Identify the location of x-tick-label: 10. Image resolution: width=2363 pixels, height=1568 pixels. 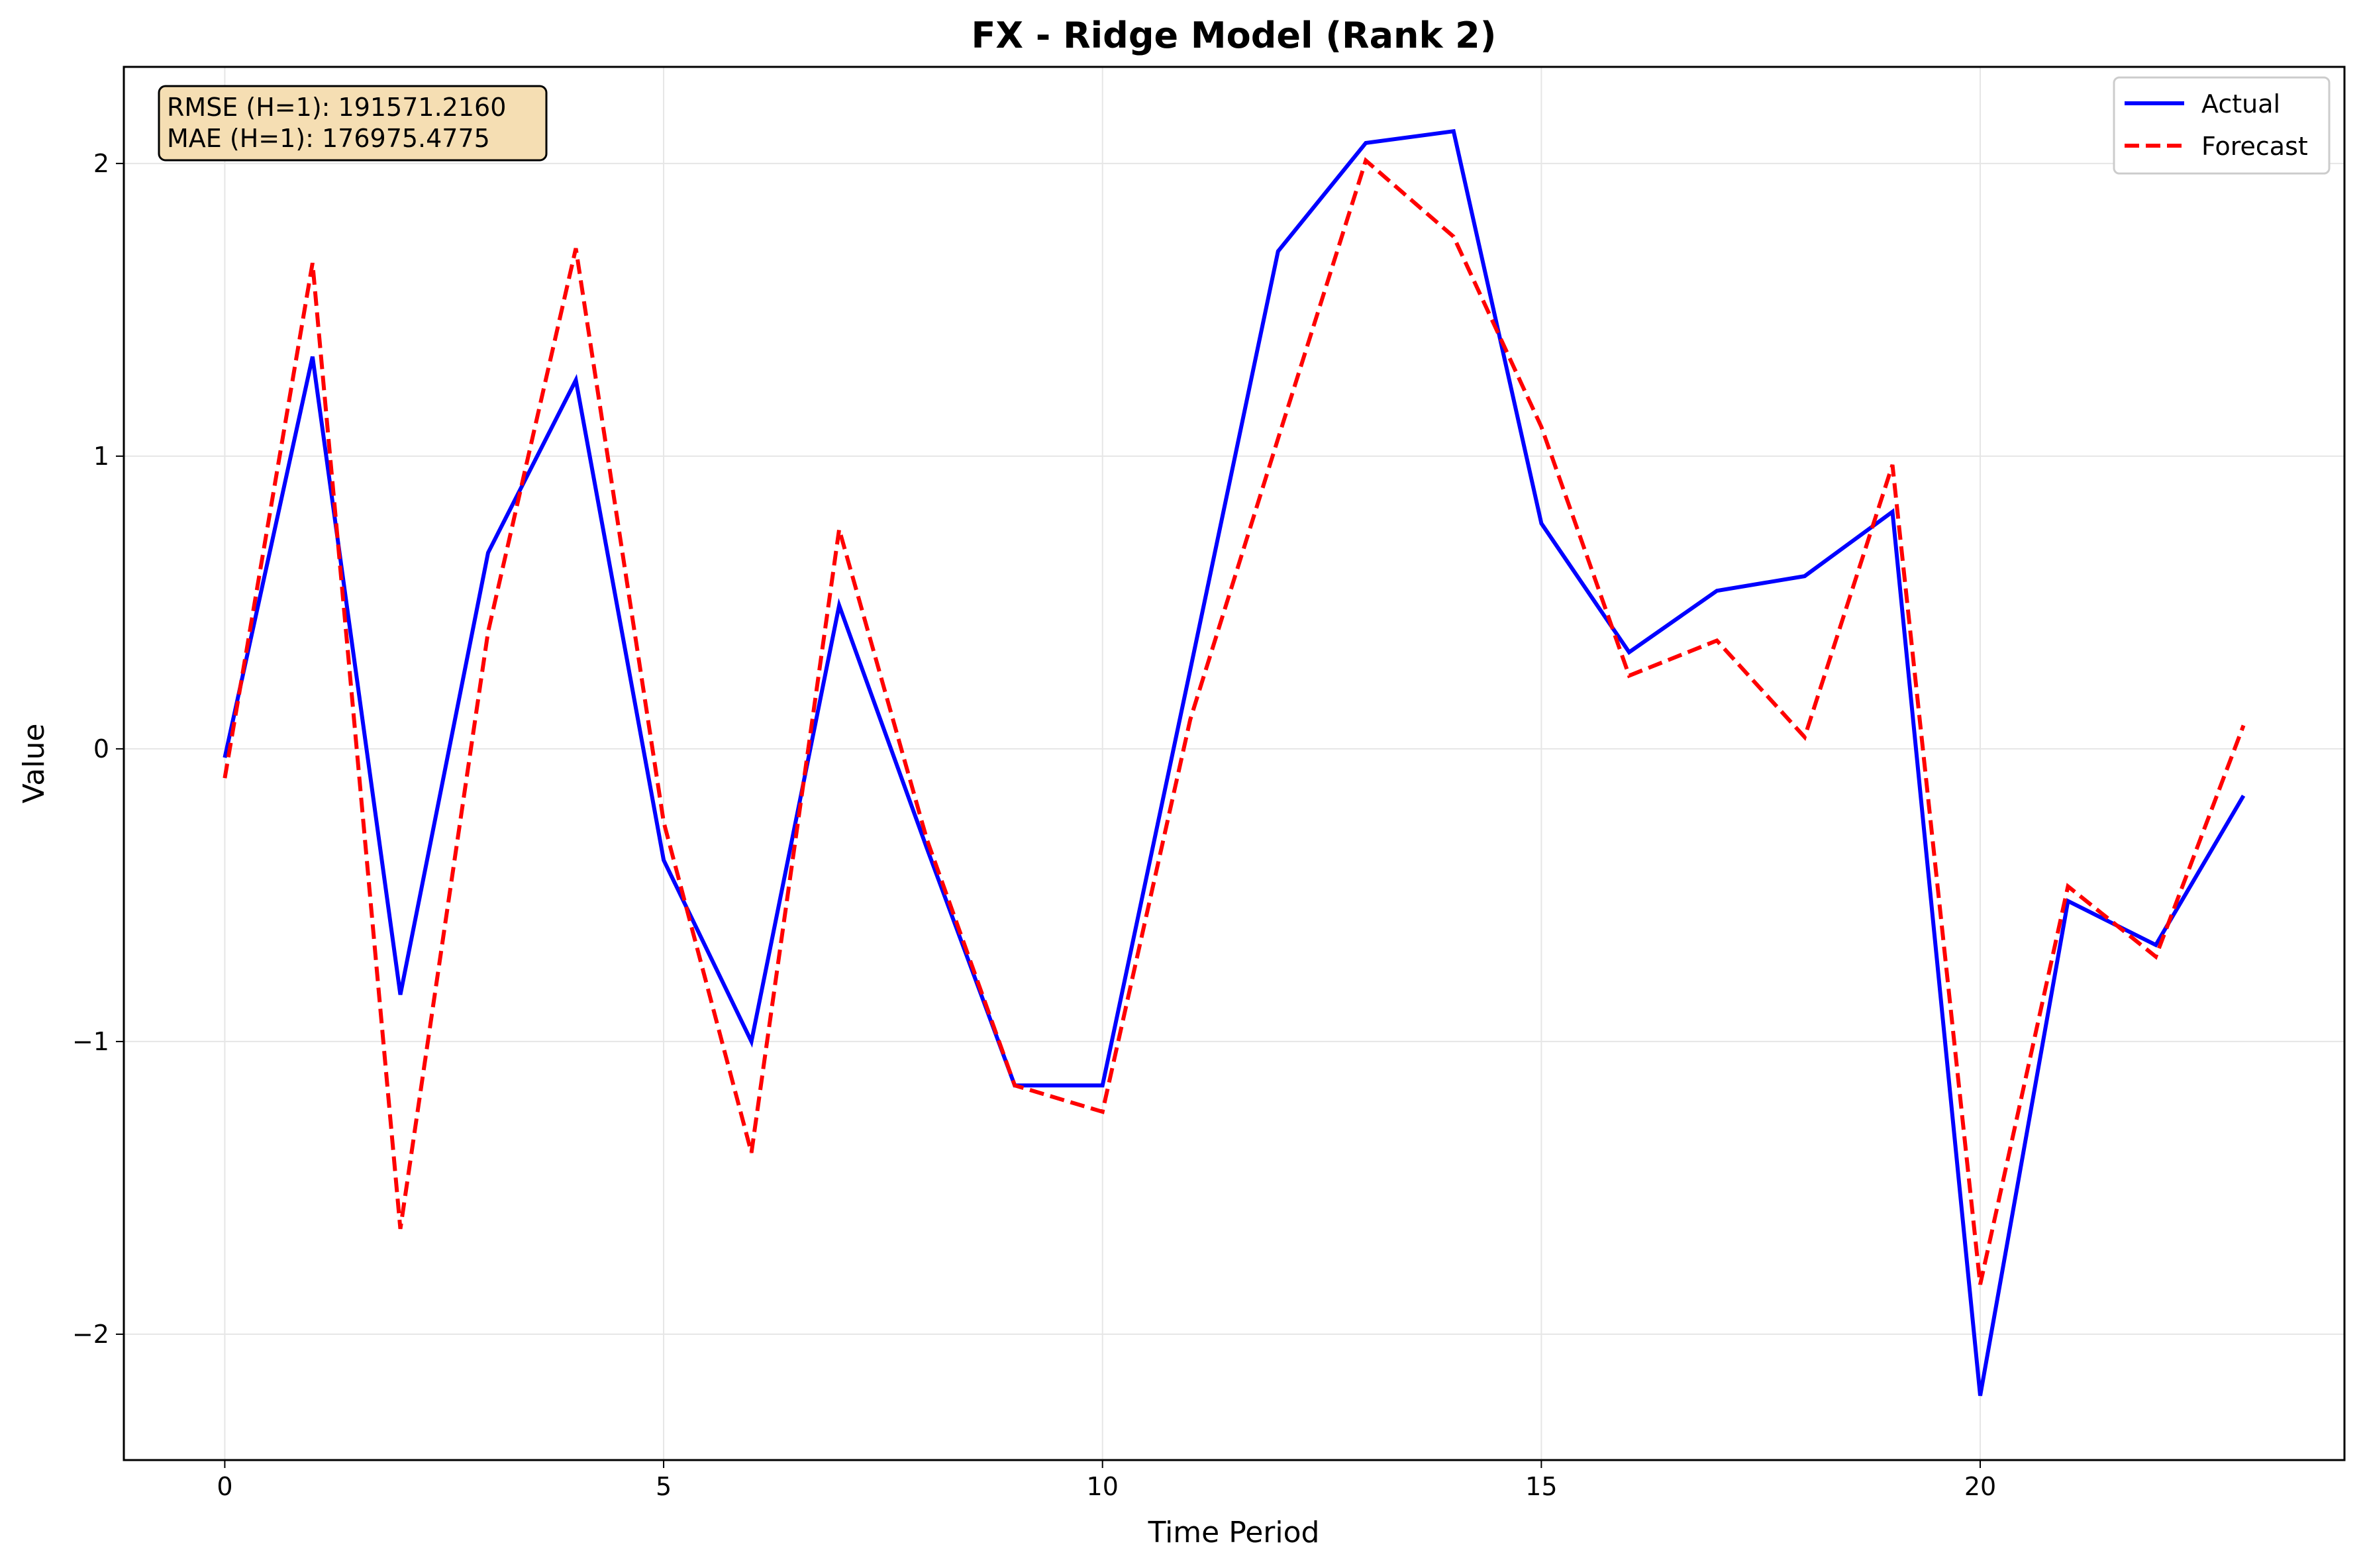
(1103, 1486).